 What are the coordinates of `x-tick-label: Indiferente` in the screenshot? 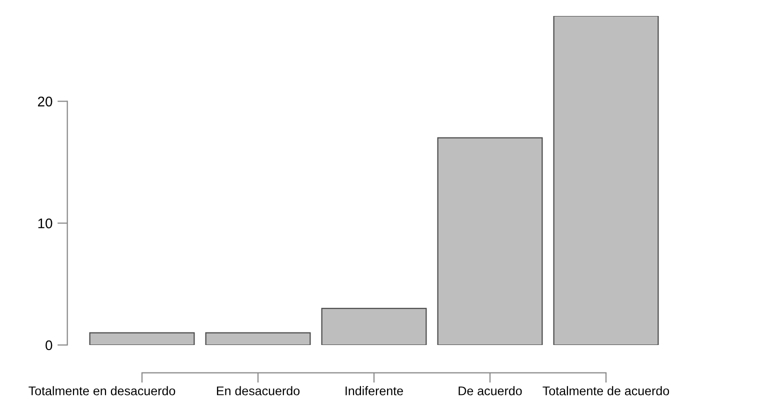 It's located at (374, 391).